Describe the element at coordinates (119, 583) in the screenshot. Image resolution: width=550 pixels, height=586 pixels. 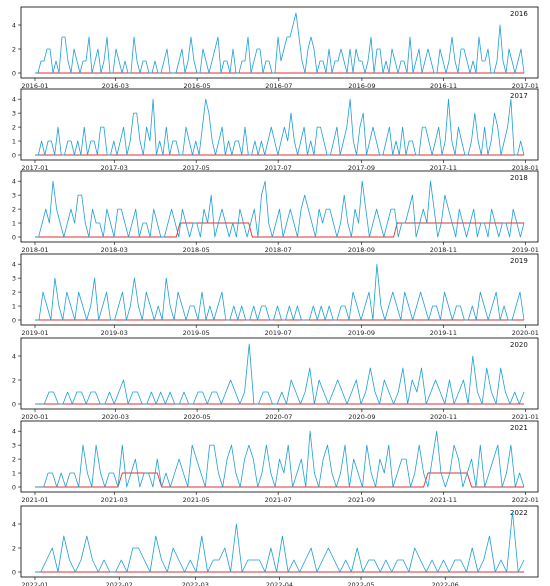
I see `x-tick-label: 2022-02` at that location.